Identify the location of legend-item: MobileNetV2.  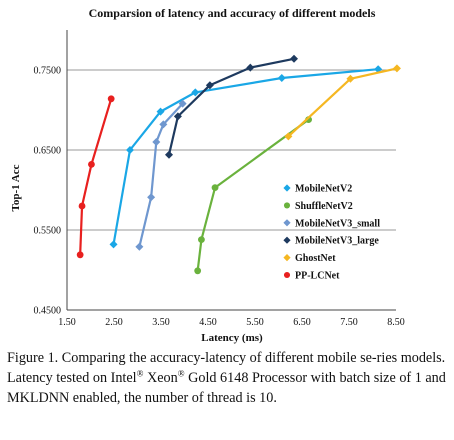
(317, 189).